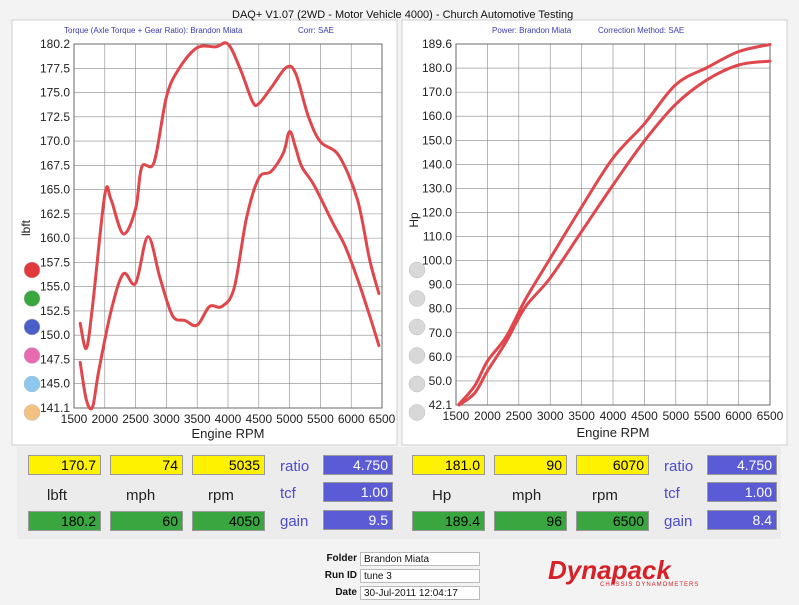 This screenshot has height=605, width=799. What do you see at coordinates (55, 262) in the screenshot?
I see `torque-y-tick-label: 157.5` at bounding box center [55, 262].